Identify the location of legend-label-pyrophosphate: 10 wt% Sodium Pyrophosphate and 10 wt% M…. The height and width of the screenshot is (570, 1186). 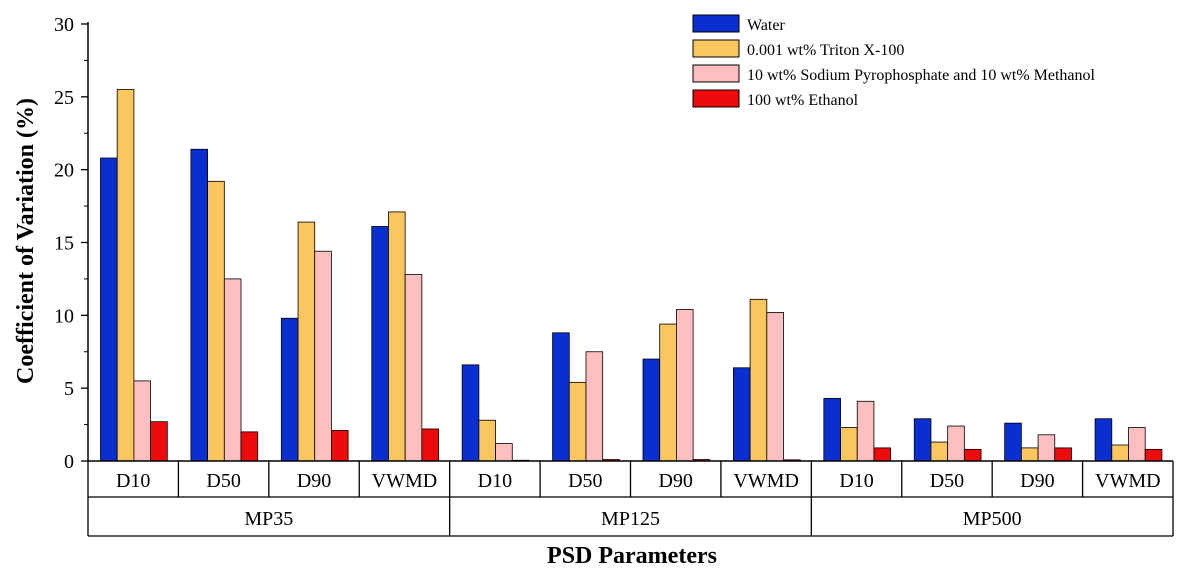
(921, 75).